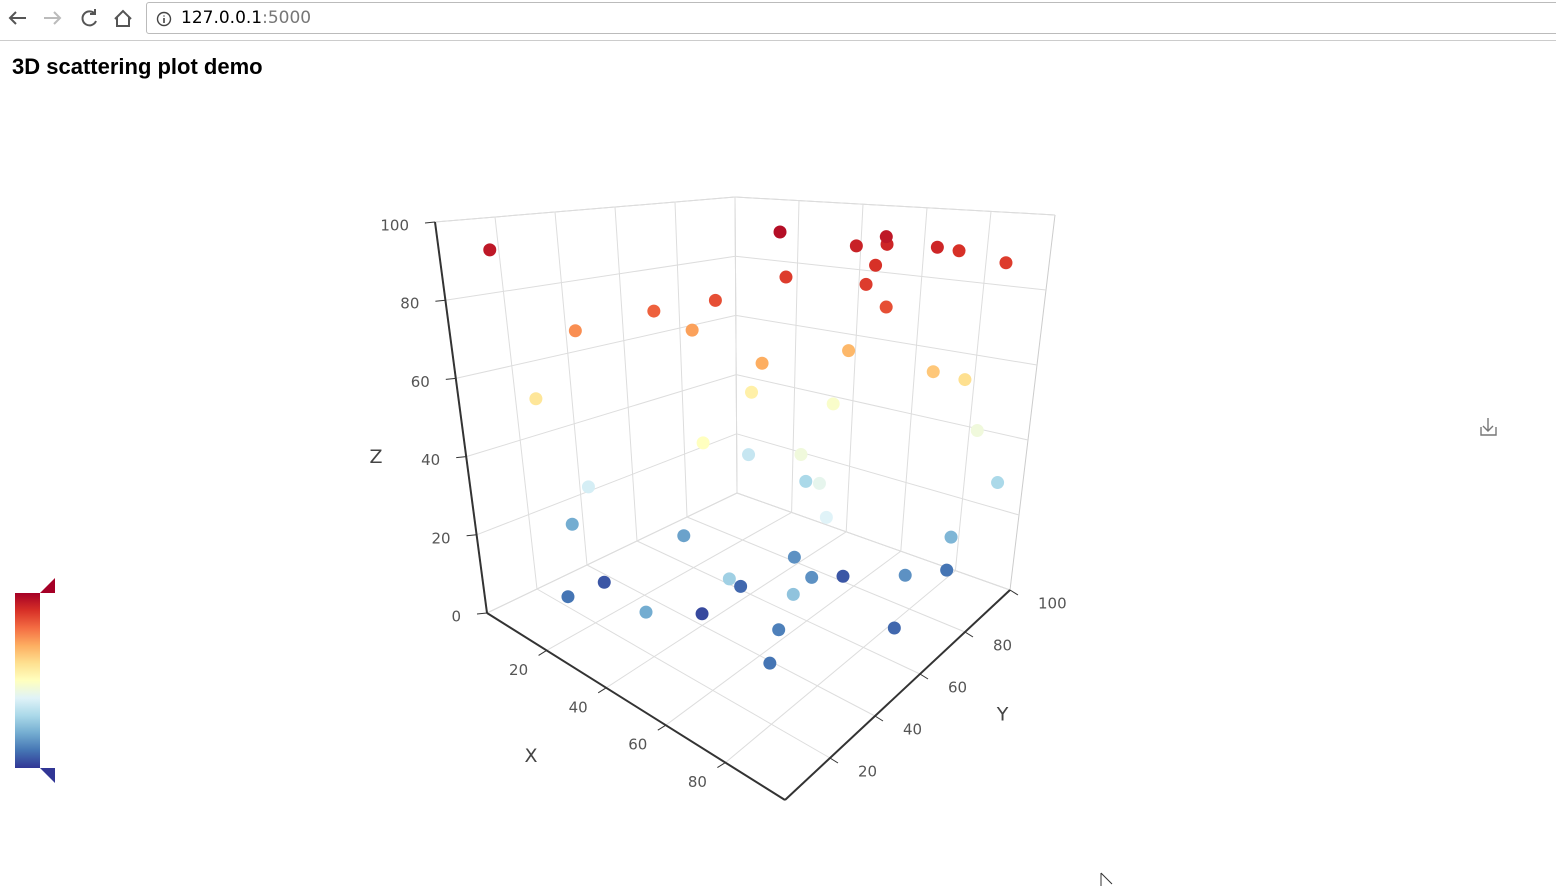 The image size is (1556, 886). Describe the element at coordinates (164, 19) in the screenshot. I see `info-icon` at that location.